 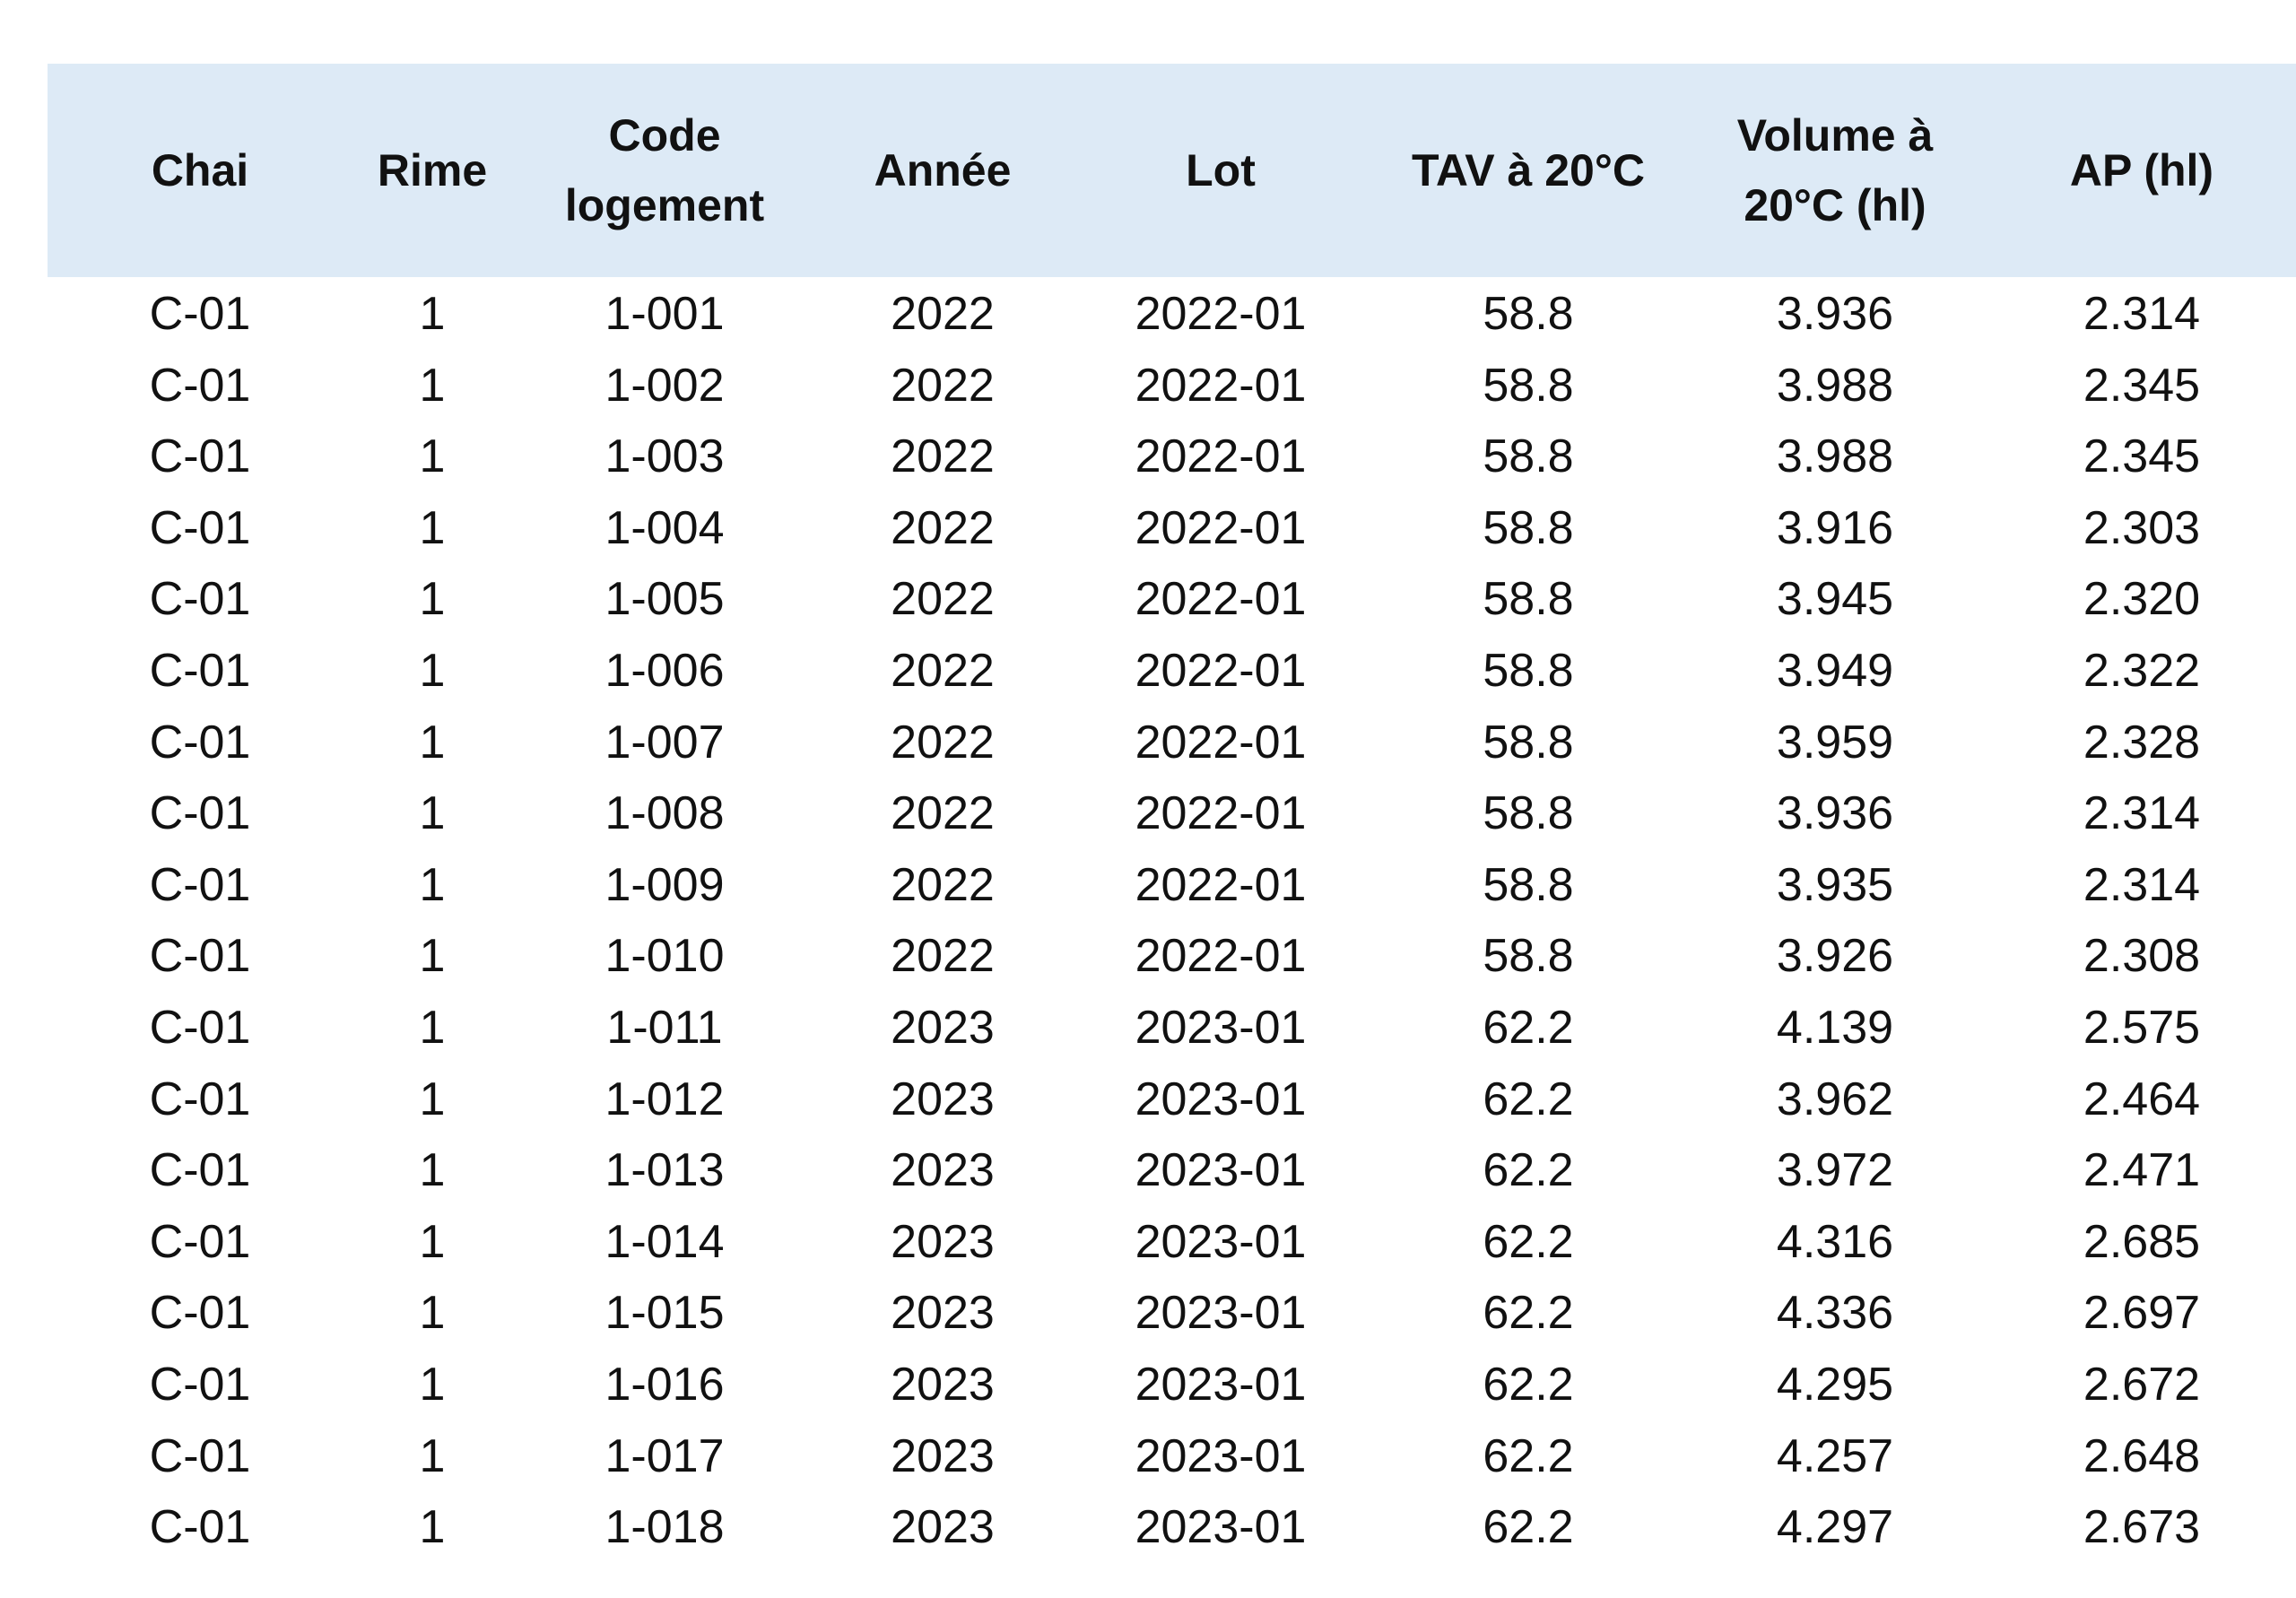 I want to click on table-cell: 3.972, so click(x=1835, y=1170).